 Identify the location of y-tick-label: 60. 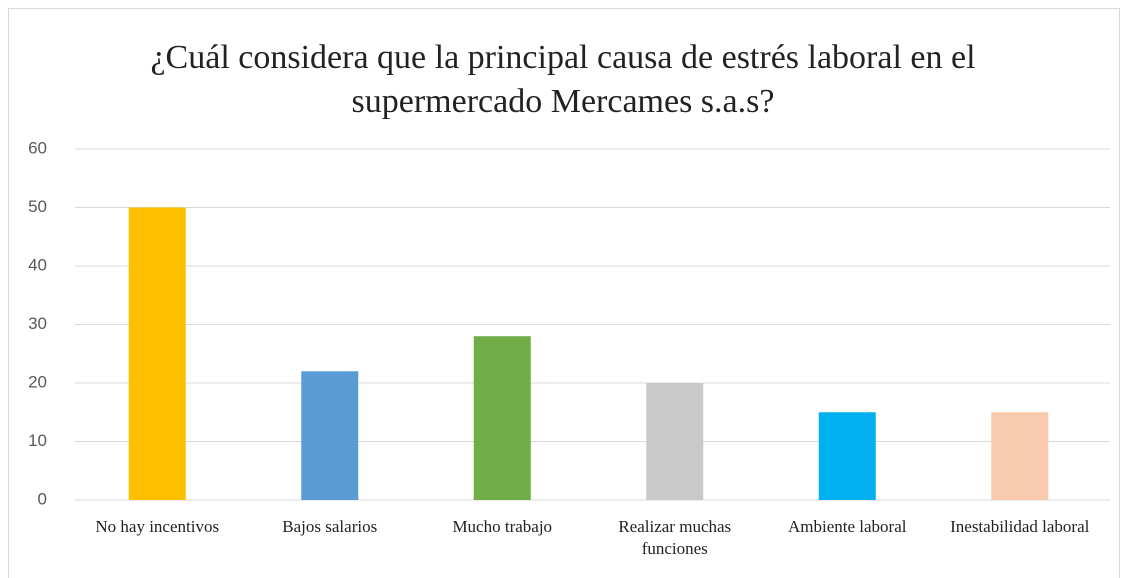
(37, 147).